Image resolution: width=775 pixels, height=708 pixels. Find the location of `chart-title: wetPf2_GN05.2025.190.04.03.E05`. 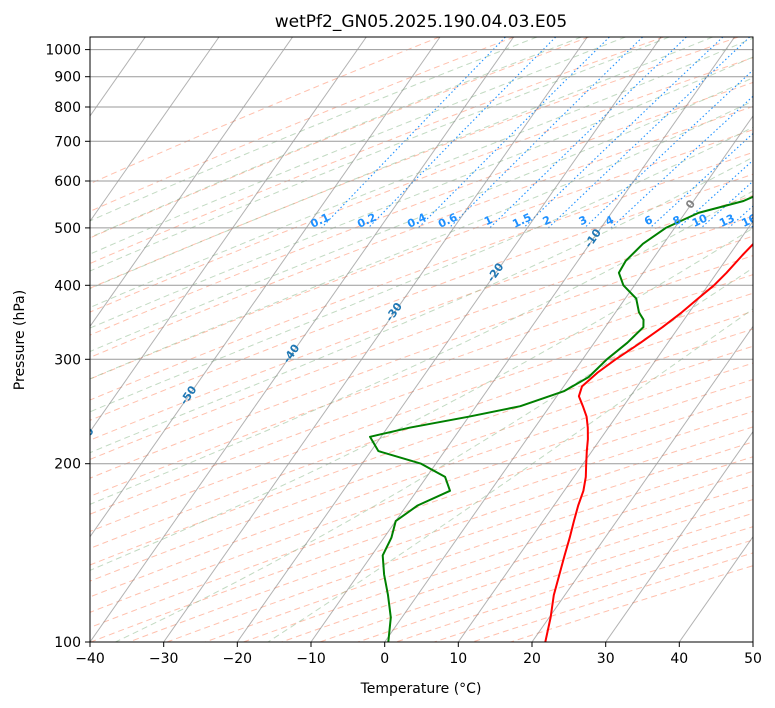

chart-title: wetPf2_GN05.2025.190.04.03.E05 is located at coordinates (421, 22).